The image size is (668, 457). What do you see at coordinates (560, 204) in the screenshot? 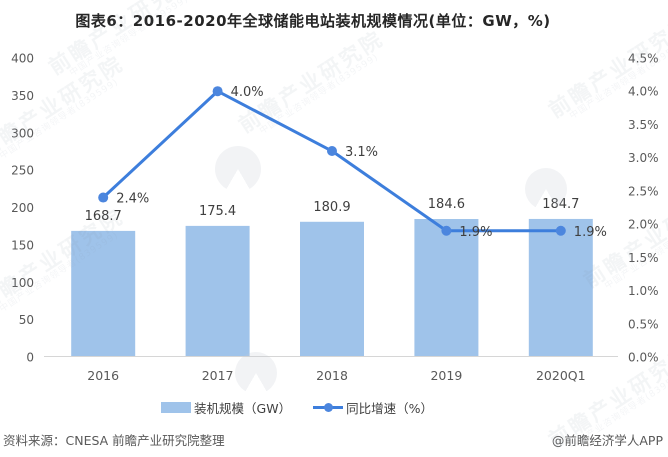
I see `bar-value-label: 184.7` at bounding box center [560, 204].